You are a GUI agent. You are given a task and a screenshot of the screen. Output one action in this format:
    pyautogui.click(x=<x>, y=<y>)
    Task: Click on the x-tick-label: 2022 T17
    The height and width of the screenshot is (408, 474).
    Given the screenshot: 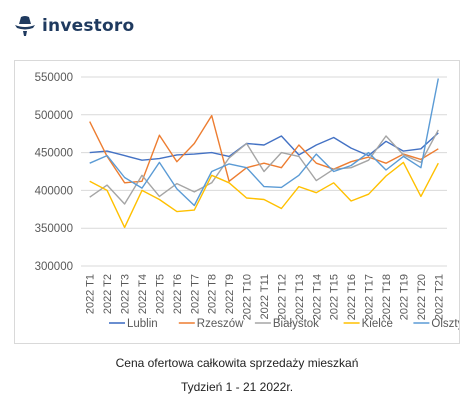 What is the action you would take?
    pyautogui.click(x=370, y=297)
    